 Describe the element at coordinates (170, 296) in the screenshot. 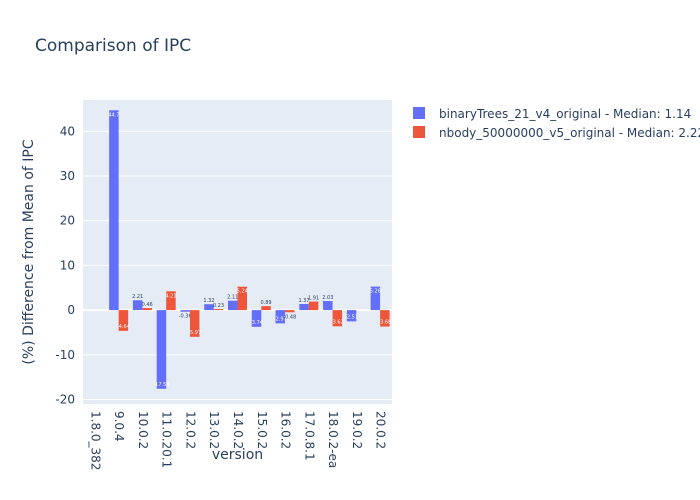

I see `bar-label: 4.21` at that location.